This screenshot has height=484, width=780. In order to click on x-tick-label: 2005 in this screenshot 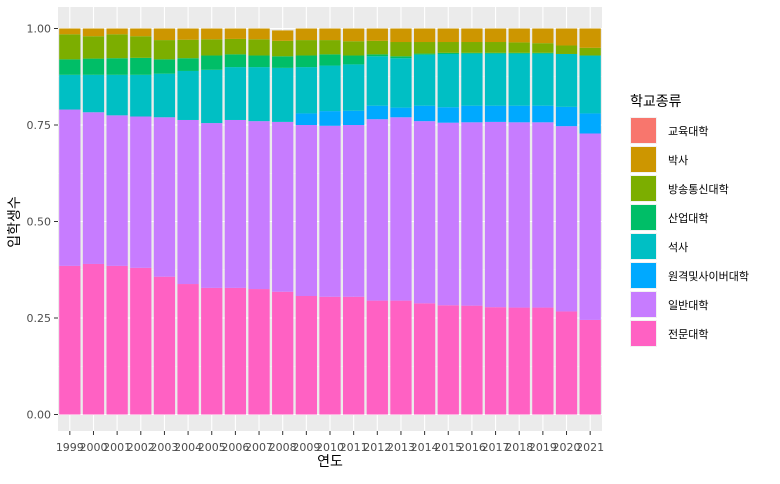, I will do `click(212, 447)`.